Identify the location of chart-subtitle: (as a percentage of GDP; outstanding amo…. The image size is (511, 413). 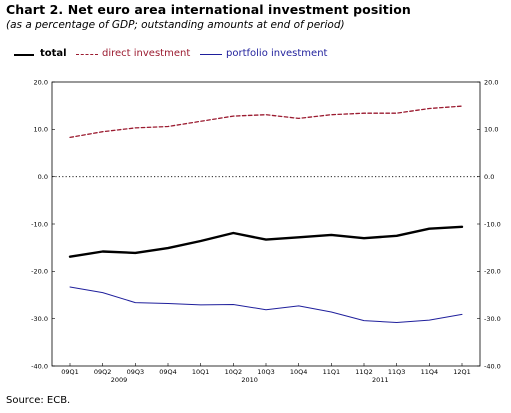
(175, 25).